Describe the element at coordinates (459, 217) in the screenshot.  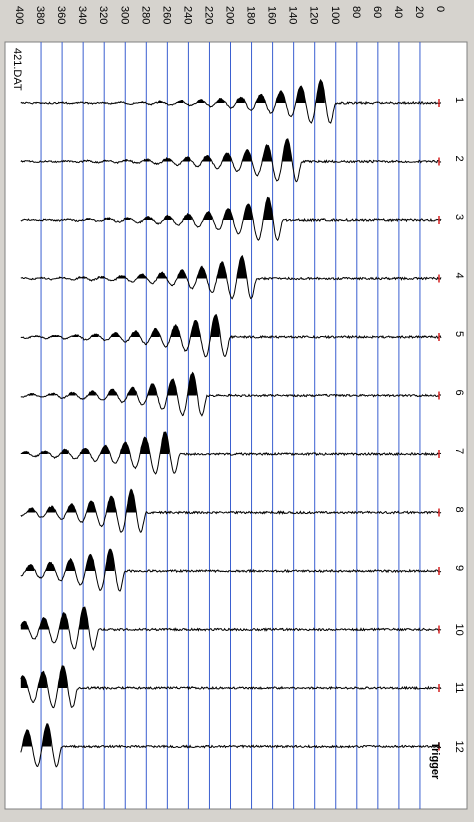
I see `channel-label: 3` at that location.